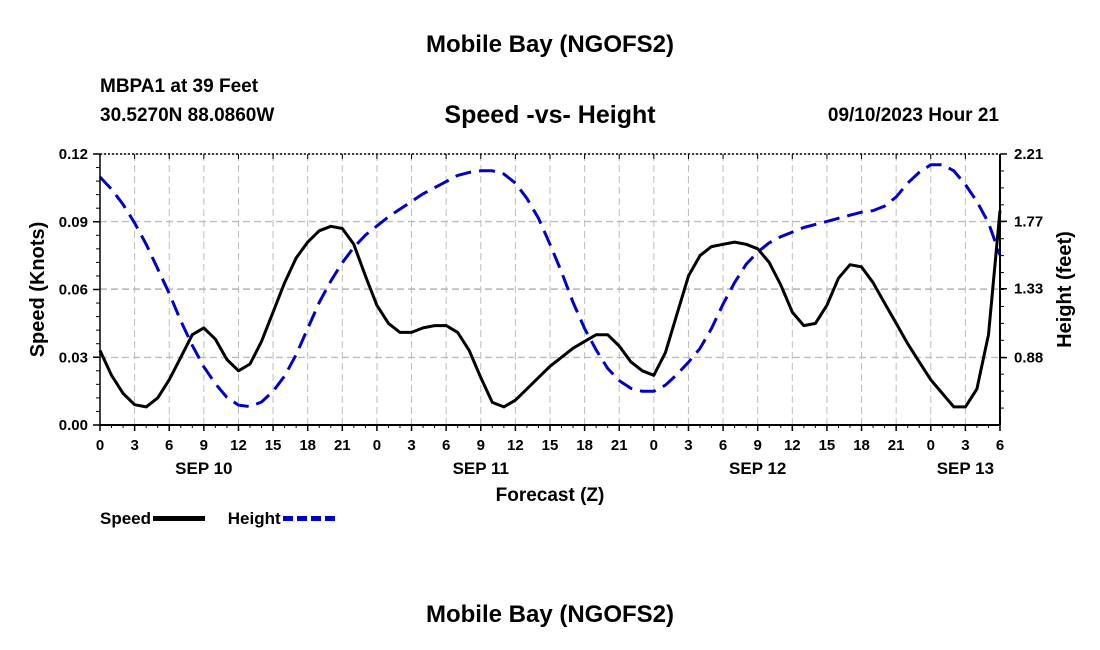 Image resolution: width=1100 pixels, height=650 pixels. What do you see at coordinates (308, 519) in the screenshot?
I see `legend-height-swatch` at bounding box center [308, 519].